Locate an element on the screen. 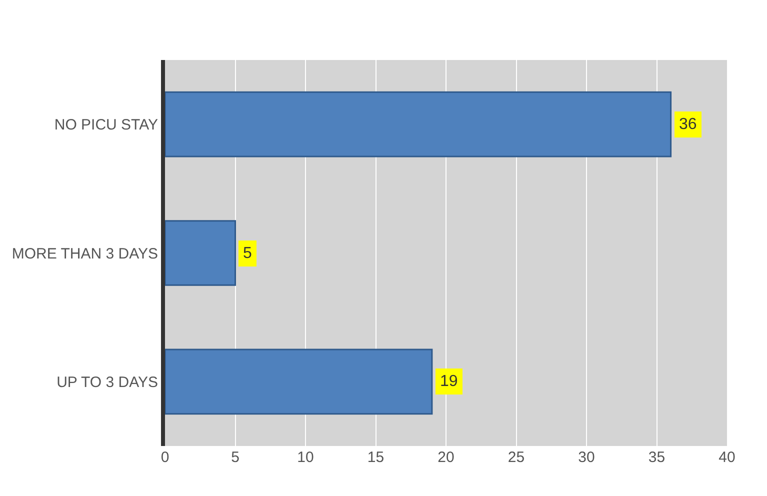 The width and height of the screenshot is (767, 496). x-tick-label: 5 is located at coordinates (235, 457).